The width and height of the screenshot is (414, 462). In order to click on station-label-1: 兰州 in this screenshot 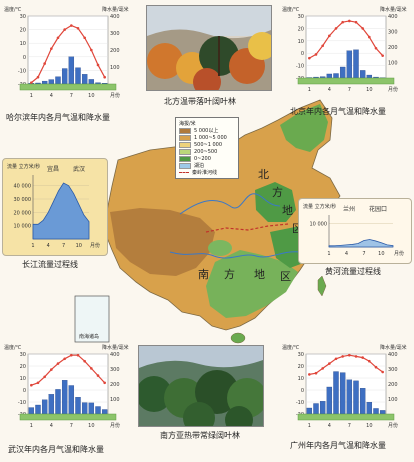, I will do `click(349, 209)`.